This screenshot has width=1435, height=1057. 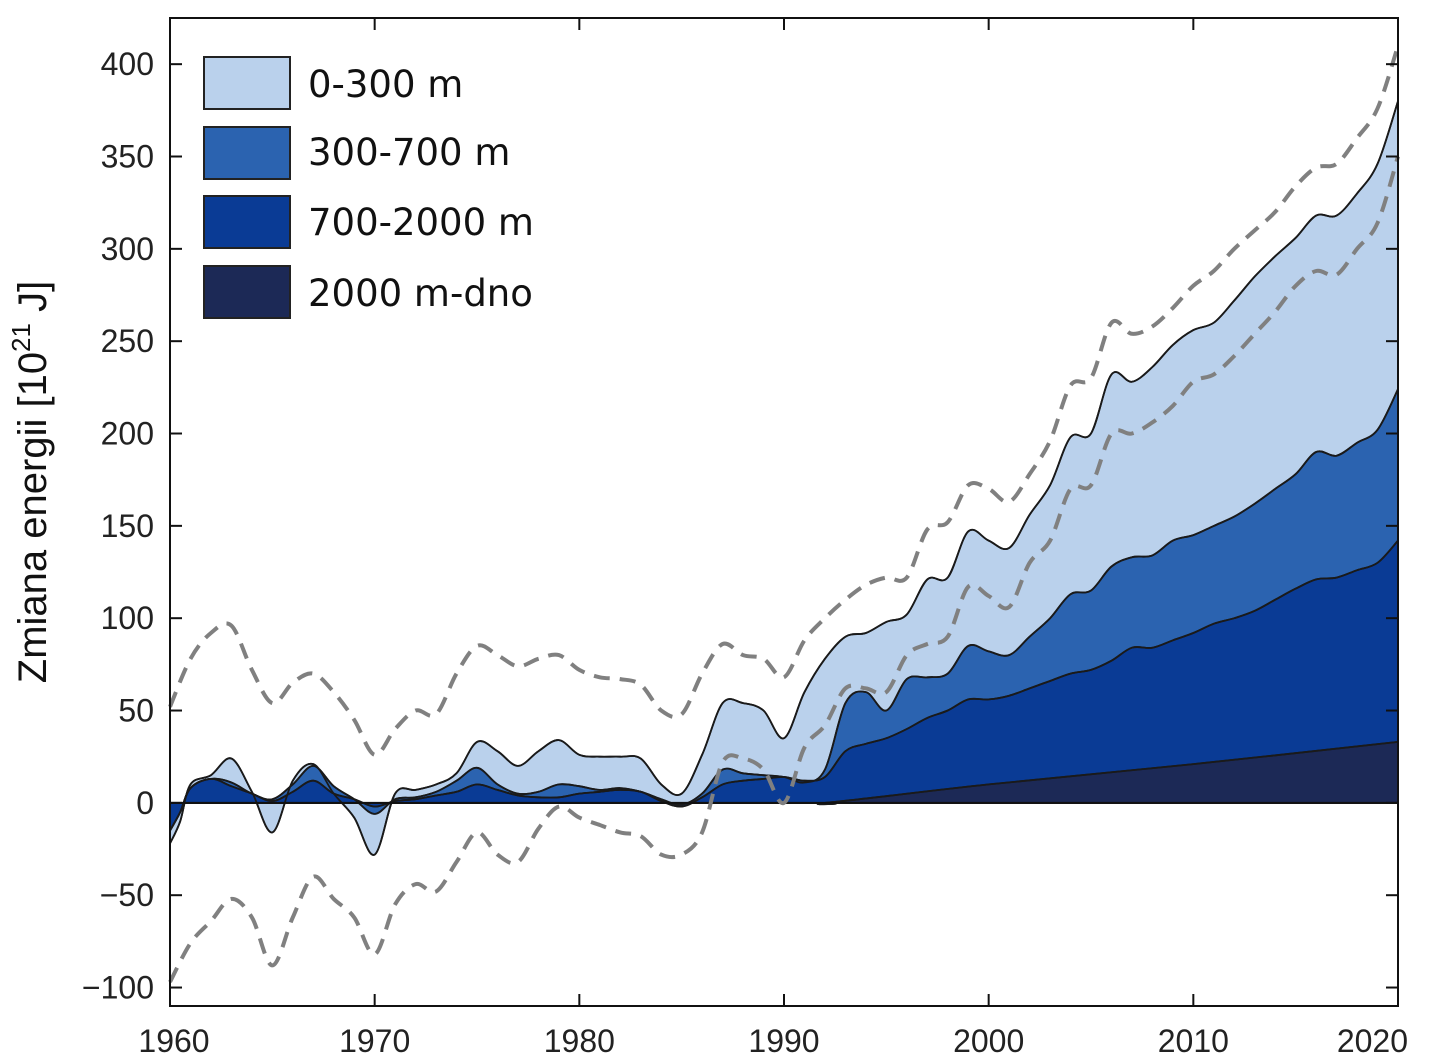 What do you see at coordinates (368, 187) in the screenshot?
I see `legend: 0-300 m 300-700 m 700-2000 m 2000 m-dno` at bounding box center [368, 187].